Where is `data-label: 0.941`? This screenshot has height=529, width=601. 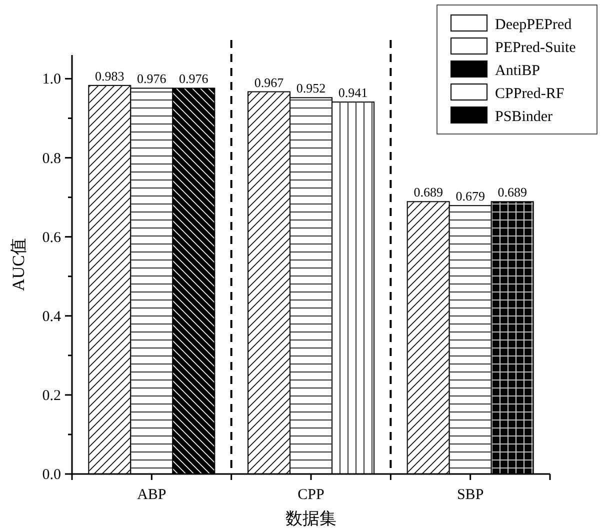 data-label: 0.941 is located at coordinates (353, 92).